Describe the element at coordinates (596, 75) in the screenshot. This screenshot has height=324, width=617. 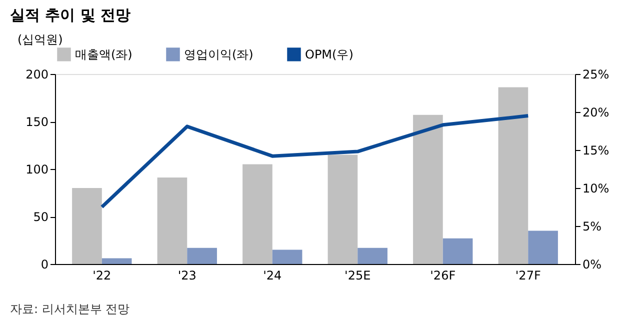
I see `y2-tick-label: 25%` at that location.